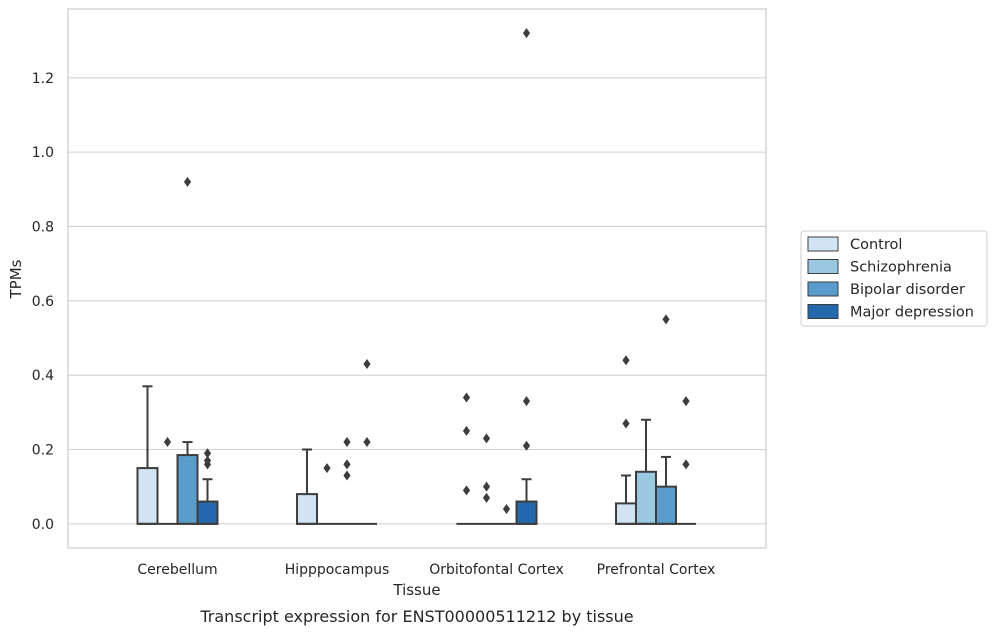  I want to click on y-axis-title: TPMs, so click(16, 279).